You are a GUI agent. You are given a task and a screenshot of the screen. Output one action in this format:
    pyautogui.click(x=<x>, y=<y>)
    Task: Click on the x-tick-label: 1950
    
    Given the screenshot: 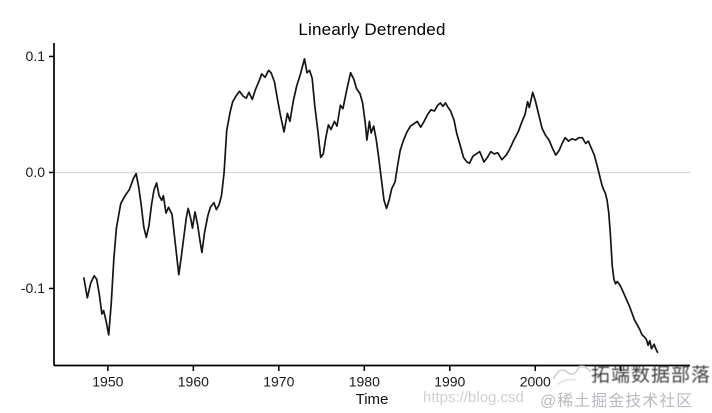 What is the action you would take?
    pyautogui.click(x=107, y=382)
    